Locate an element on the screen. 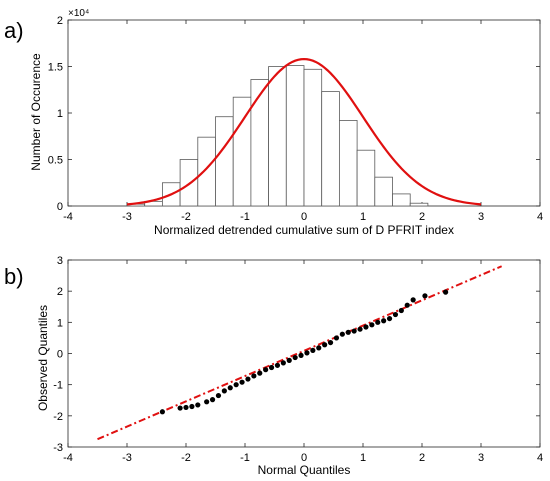  y-tick-label: 3 is located at coordinates (60, 261).